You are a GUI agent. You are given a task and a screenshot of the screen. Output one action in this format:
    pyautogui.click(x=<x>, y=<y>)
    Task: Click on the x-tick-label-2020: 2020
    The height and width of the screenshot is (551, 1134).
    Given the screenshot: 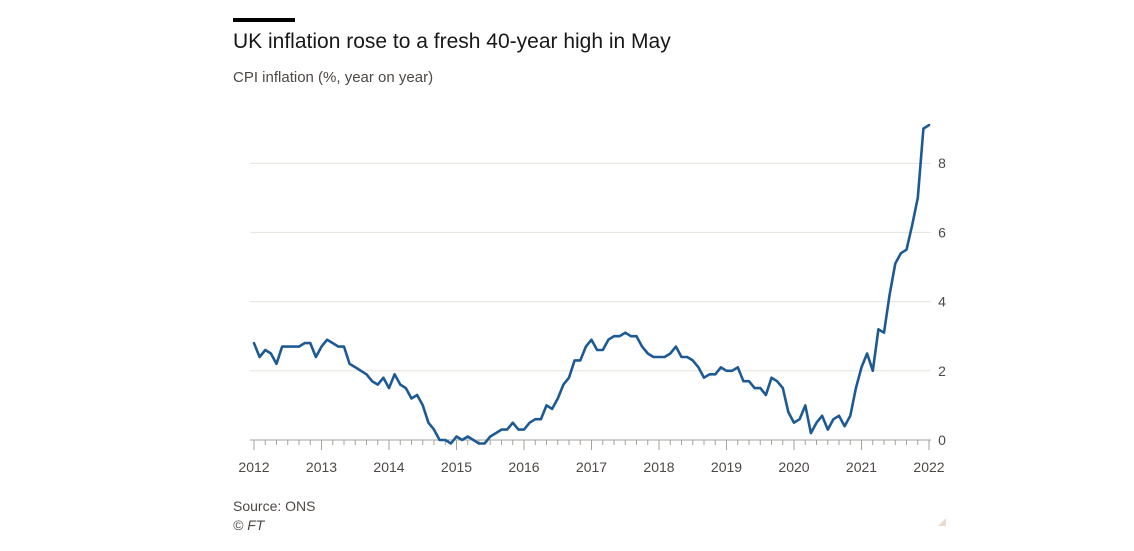 What is the action you would take?
    pyautogui.click(x=793, y=467)
    